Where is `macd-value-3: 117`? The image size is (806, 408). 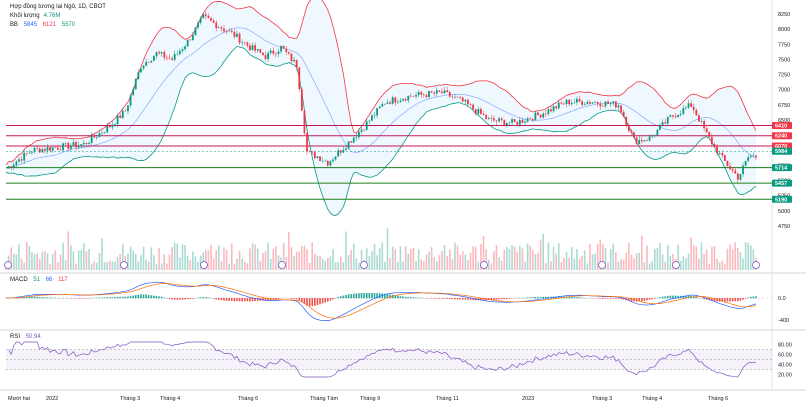 macd-value-3: 117 is located at coordinates (63, 280).